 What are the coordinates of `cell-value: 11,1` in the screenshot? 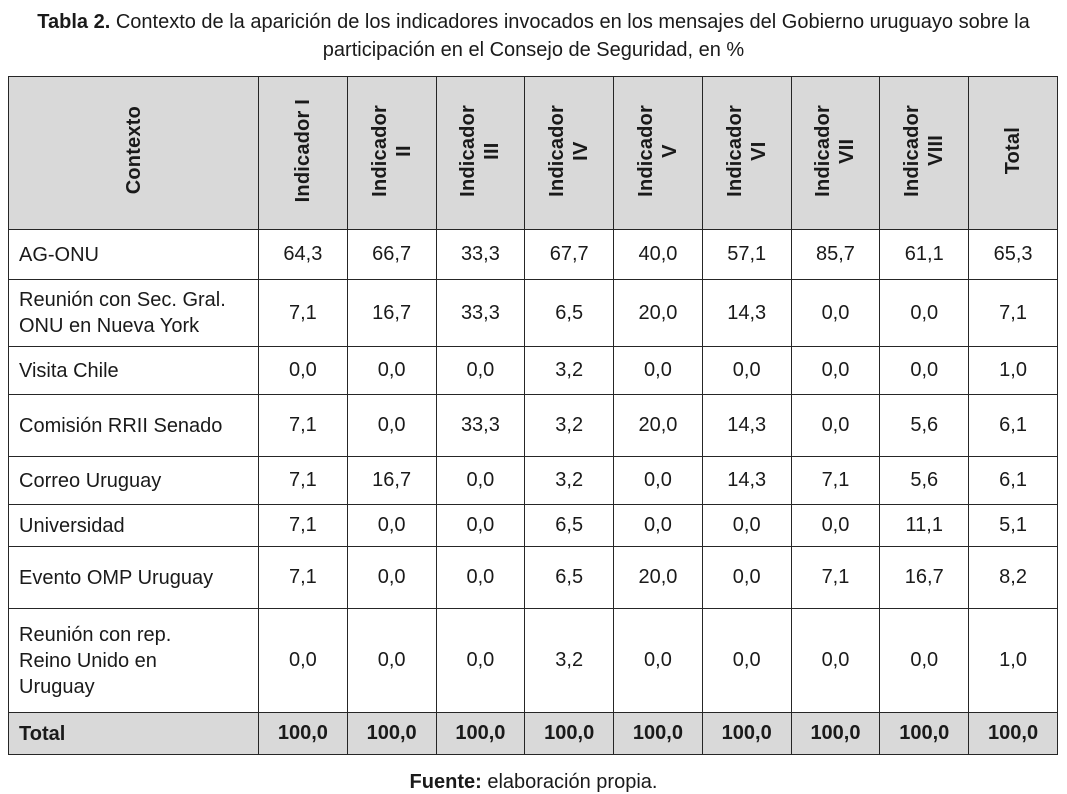 It's located at (924, 525).